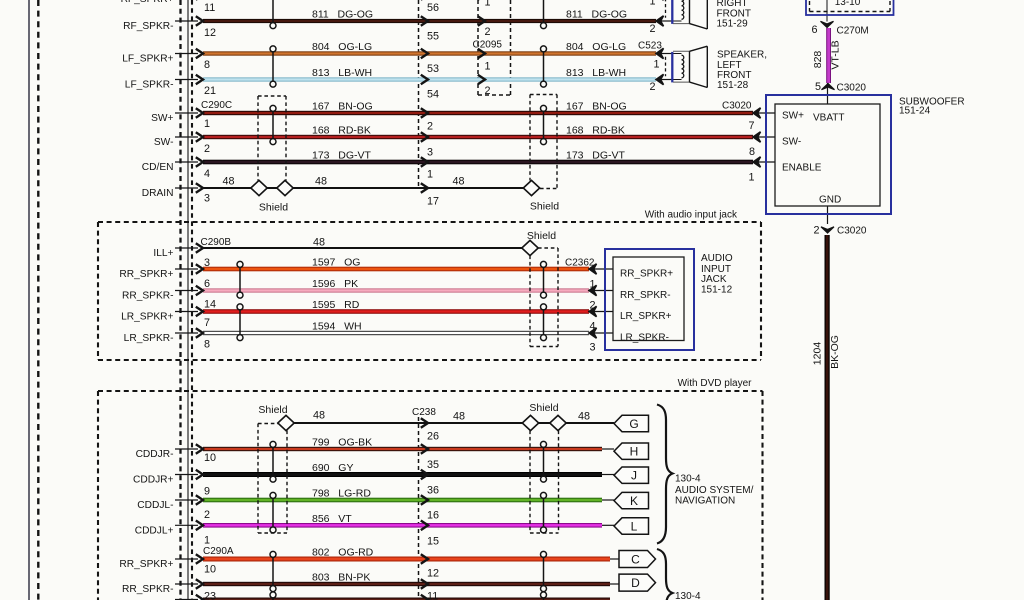 Image resolution: width=1024 pixels, height=600 pixels. What do you see at coordinates (716, 269) in the screenshot?
I see `svg-text: INPUT` at bounding box center [716, 269].